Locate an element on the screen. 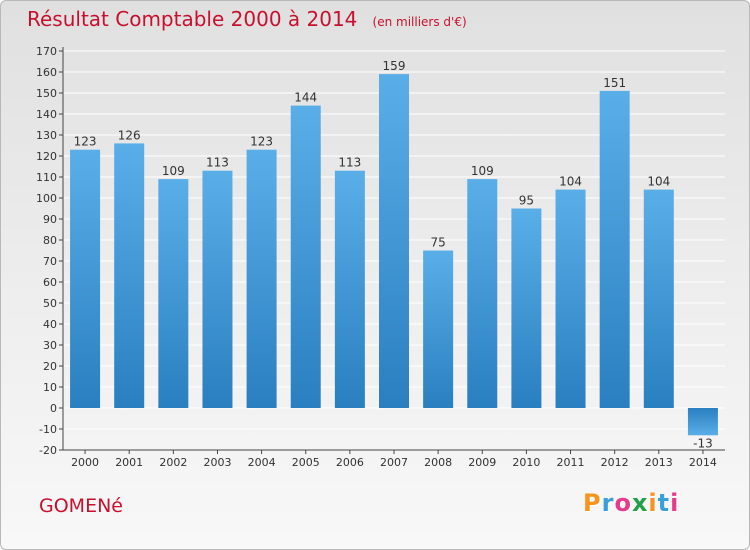  y-tick-label: 20 is located at coordinates (50, 366).